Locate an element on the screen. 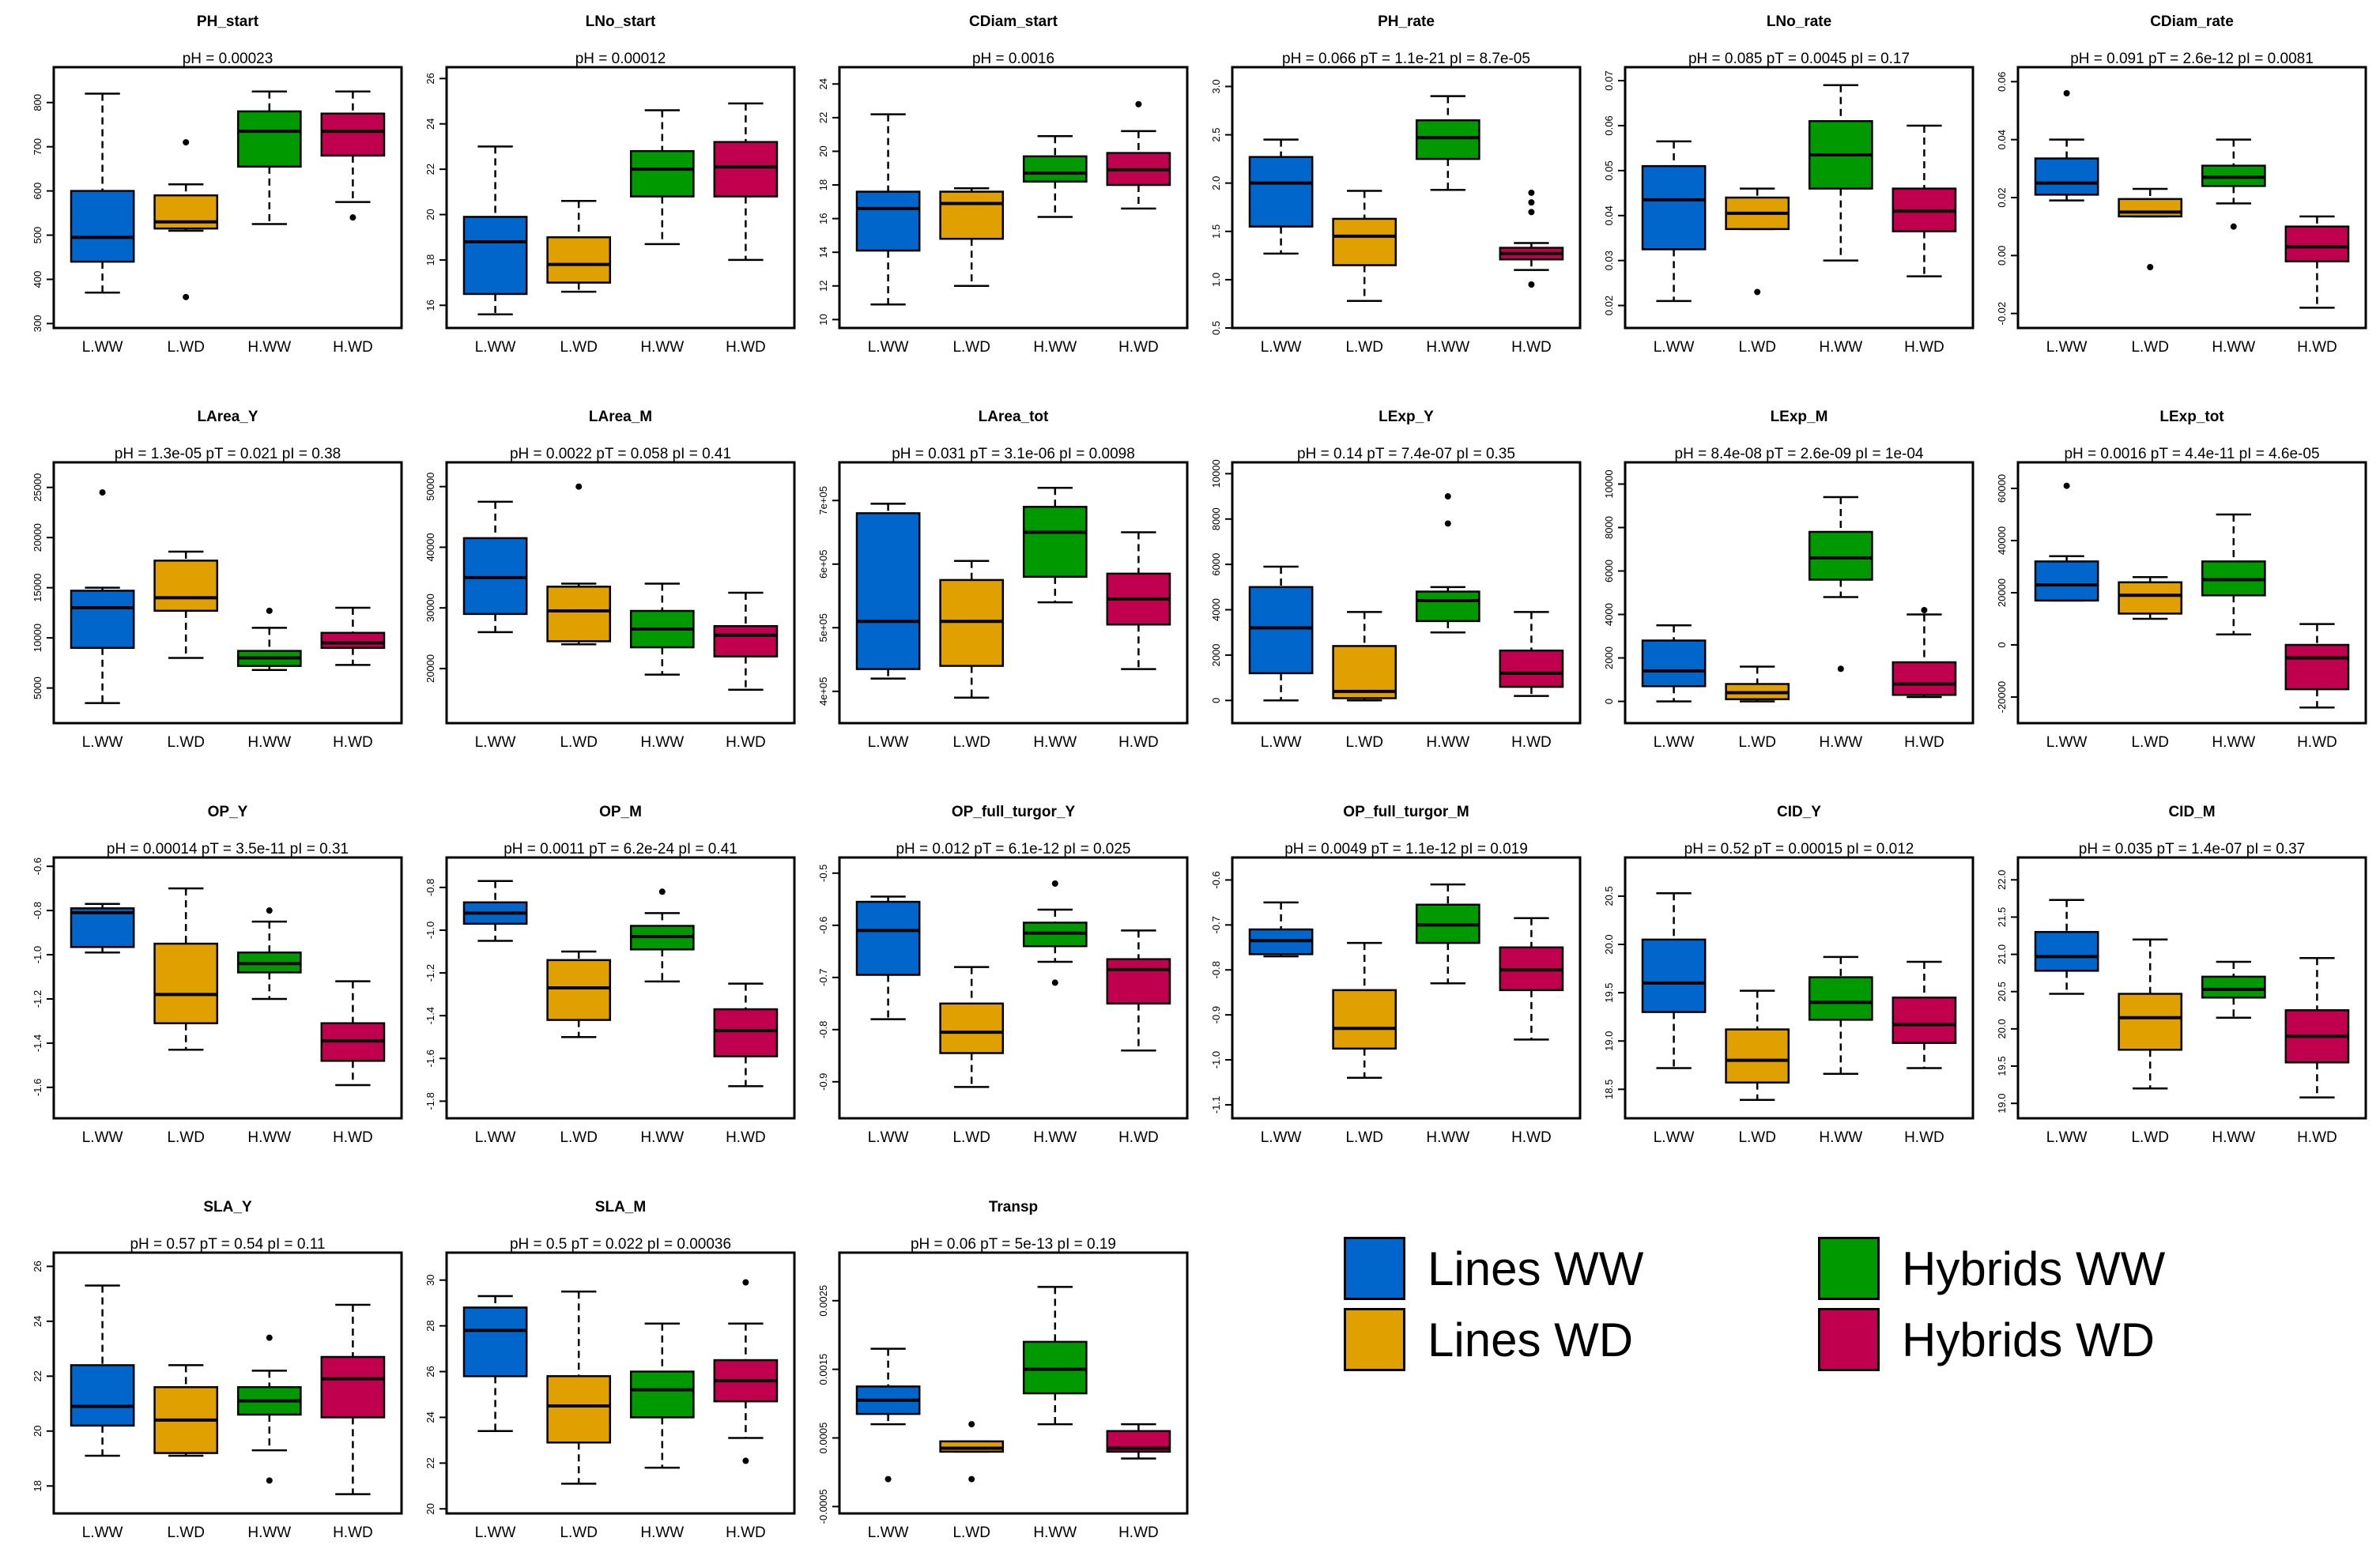 This screenshot has width=2380, height=1549. y-tick-label: 3.0 is located at coordinates (1216, 86).